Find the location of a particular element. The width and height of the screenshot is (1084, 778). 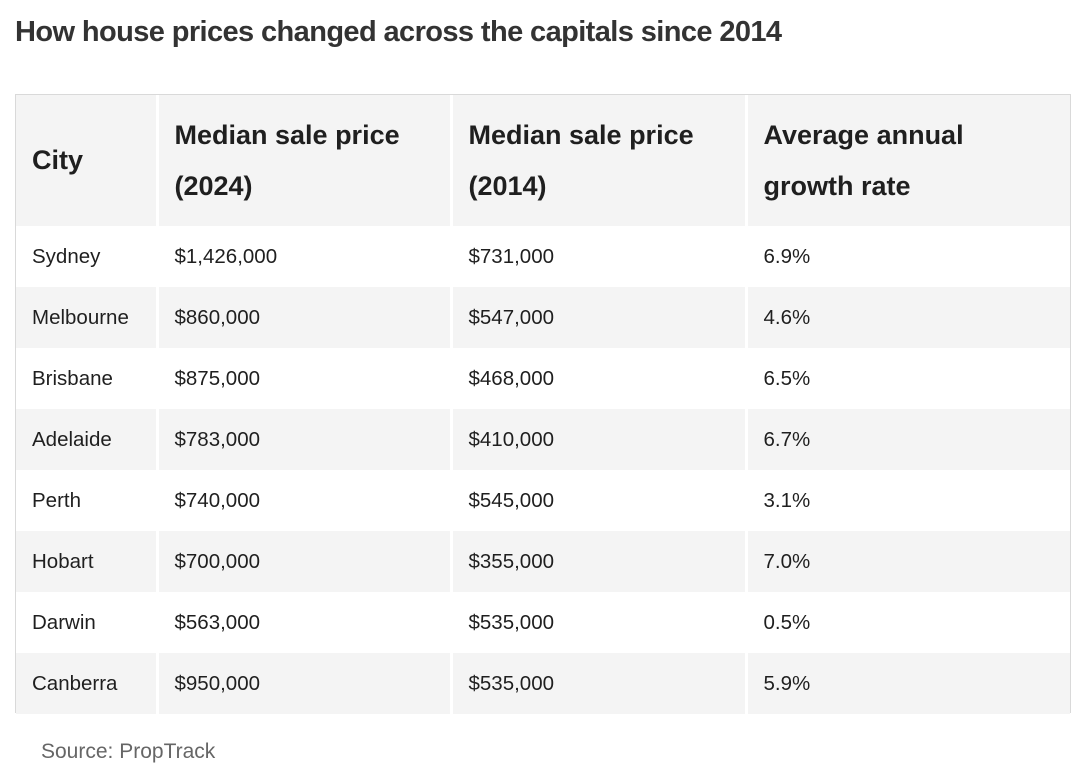

cell-price-2024: $950,000 is located at coordinates (305, 683).